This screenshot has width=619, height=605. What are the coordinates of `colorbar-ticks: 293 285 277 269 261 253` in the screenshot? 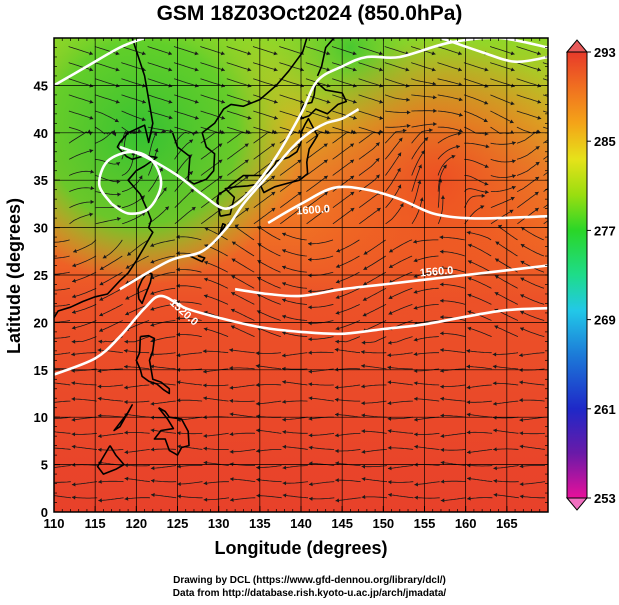 It's located at (601, 275).